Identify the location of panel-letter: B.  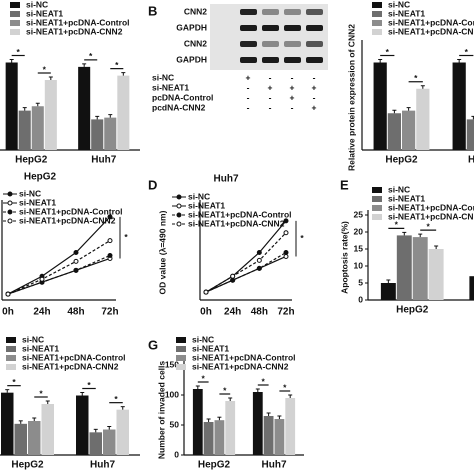
(152, 10).